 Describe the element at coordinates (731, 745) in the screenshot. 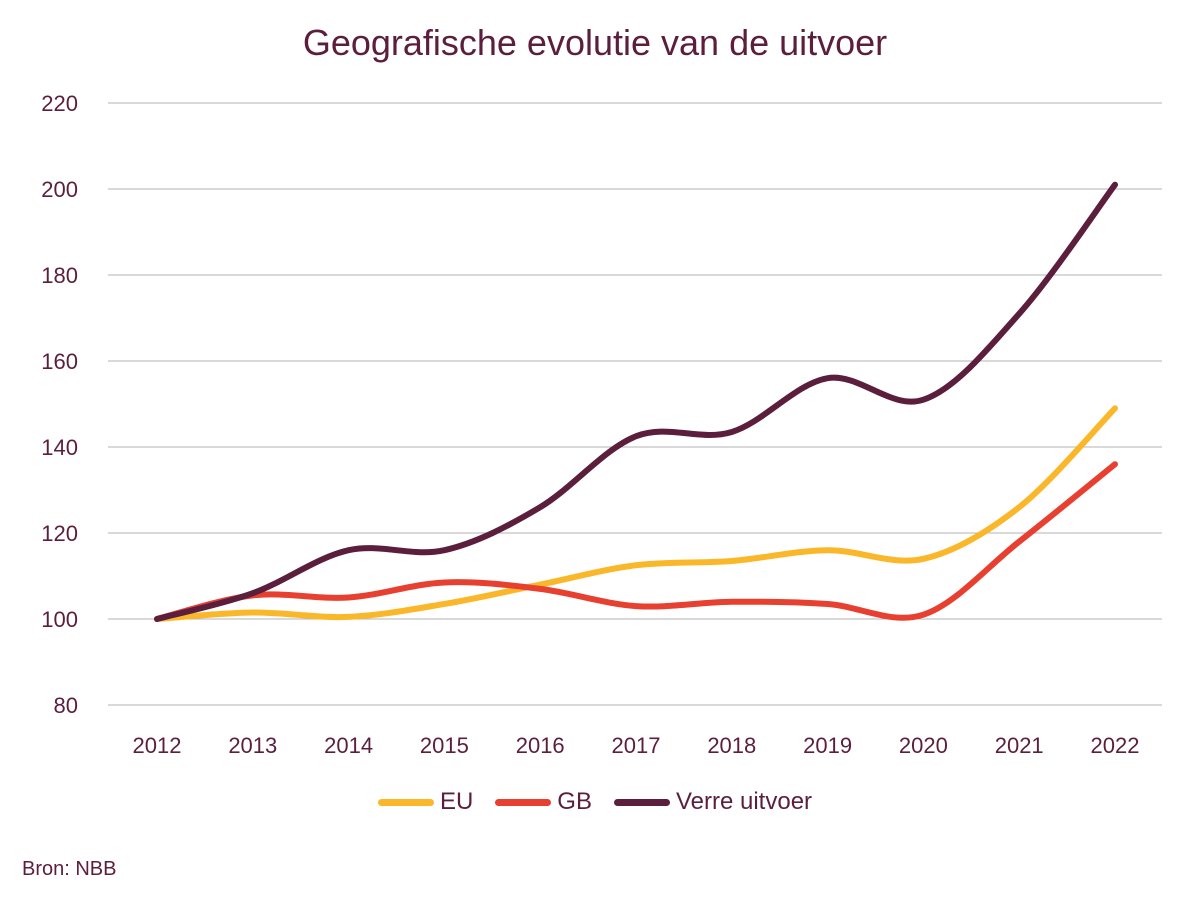

I see `x-tick-label: 2018` at that location.